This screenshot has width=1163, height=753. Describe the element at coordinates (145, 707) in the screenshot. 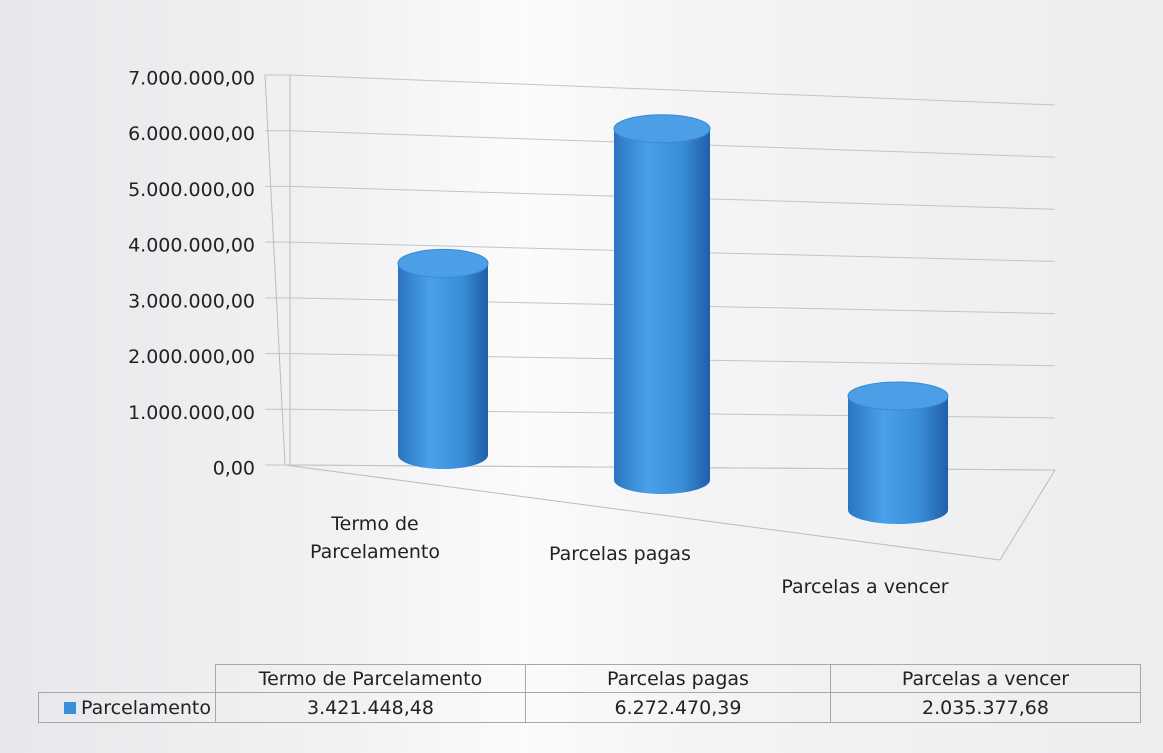

I see `legend-label: Parcelamento` at that location.